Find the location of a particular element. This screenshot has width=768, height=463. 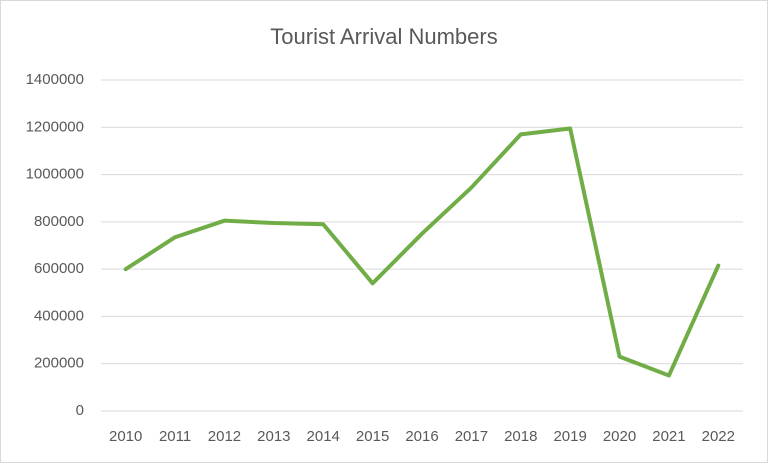

y-tick-label: 800000 is located at coordinates (59, 221).